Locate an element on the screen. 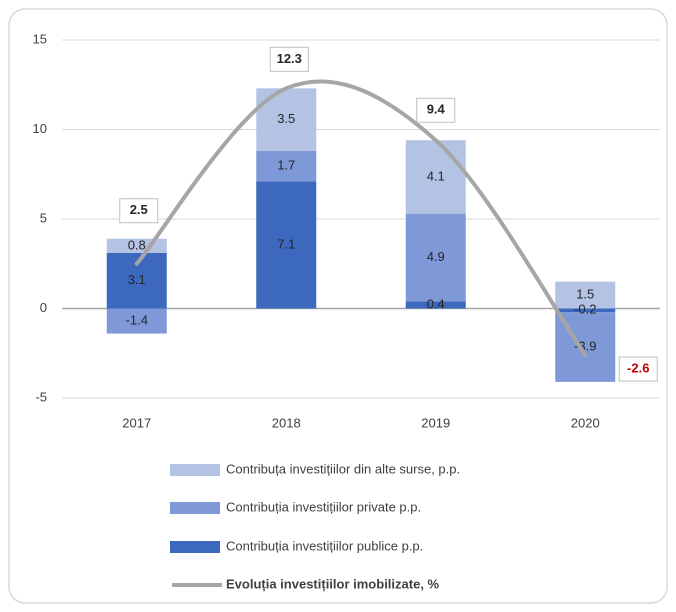 The height and width of the screenshot is (612, 676). y-tick-label: 10 is located at coordinates (40, 128).